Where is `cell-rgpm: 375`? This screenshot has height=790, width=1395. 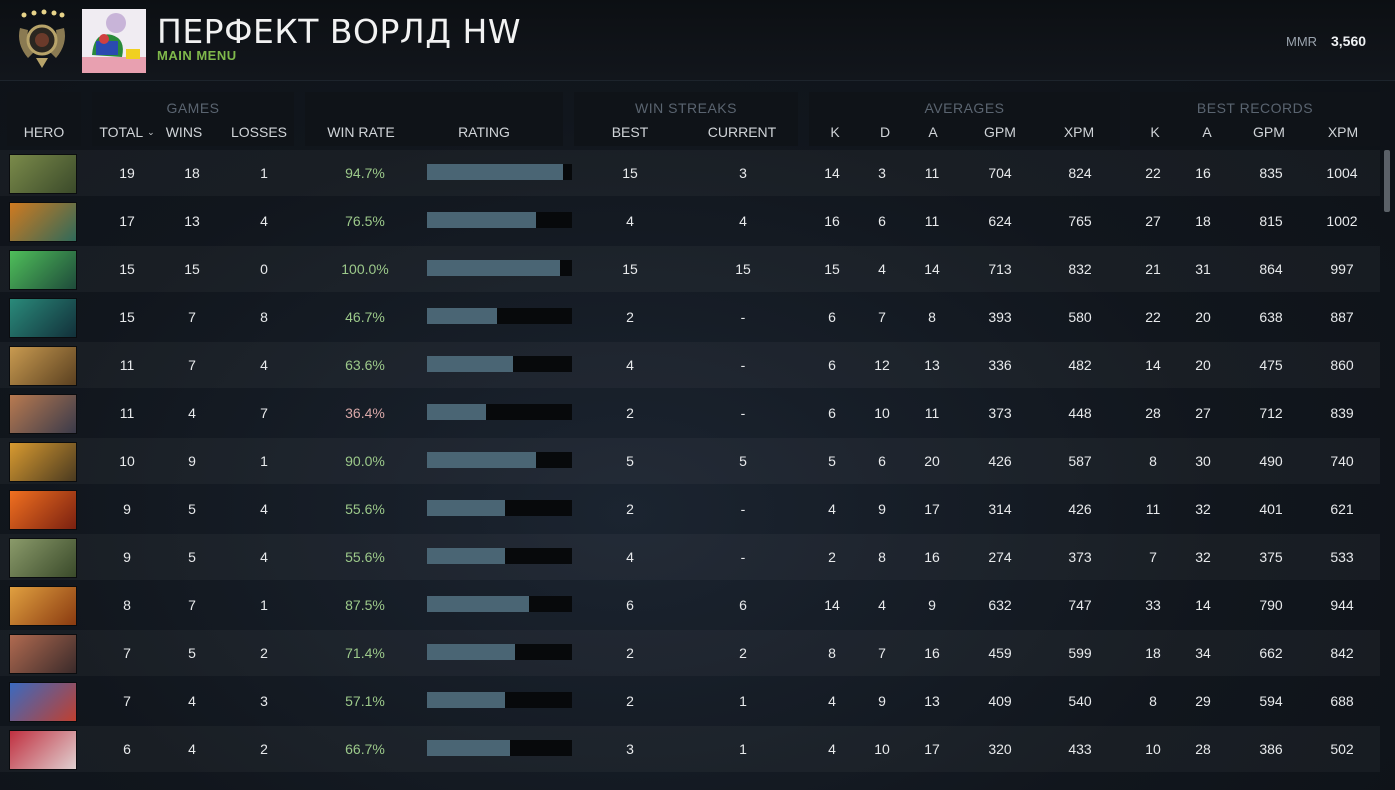 cell-rgpm: 375 is located at coordinates (1271, 557).